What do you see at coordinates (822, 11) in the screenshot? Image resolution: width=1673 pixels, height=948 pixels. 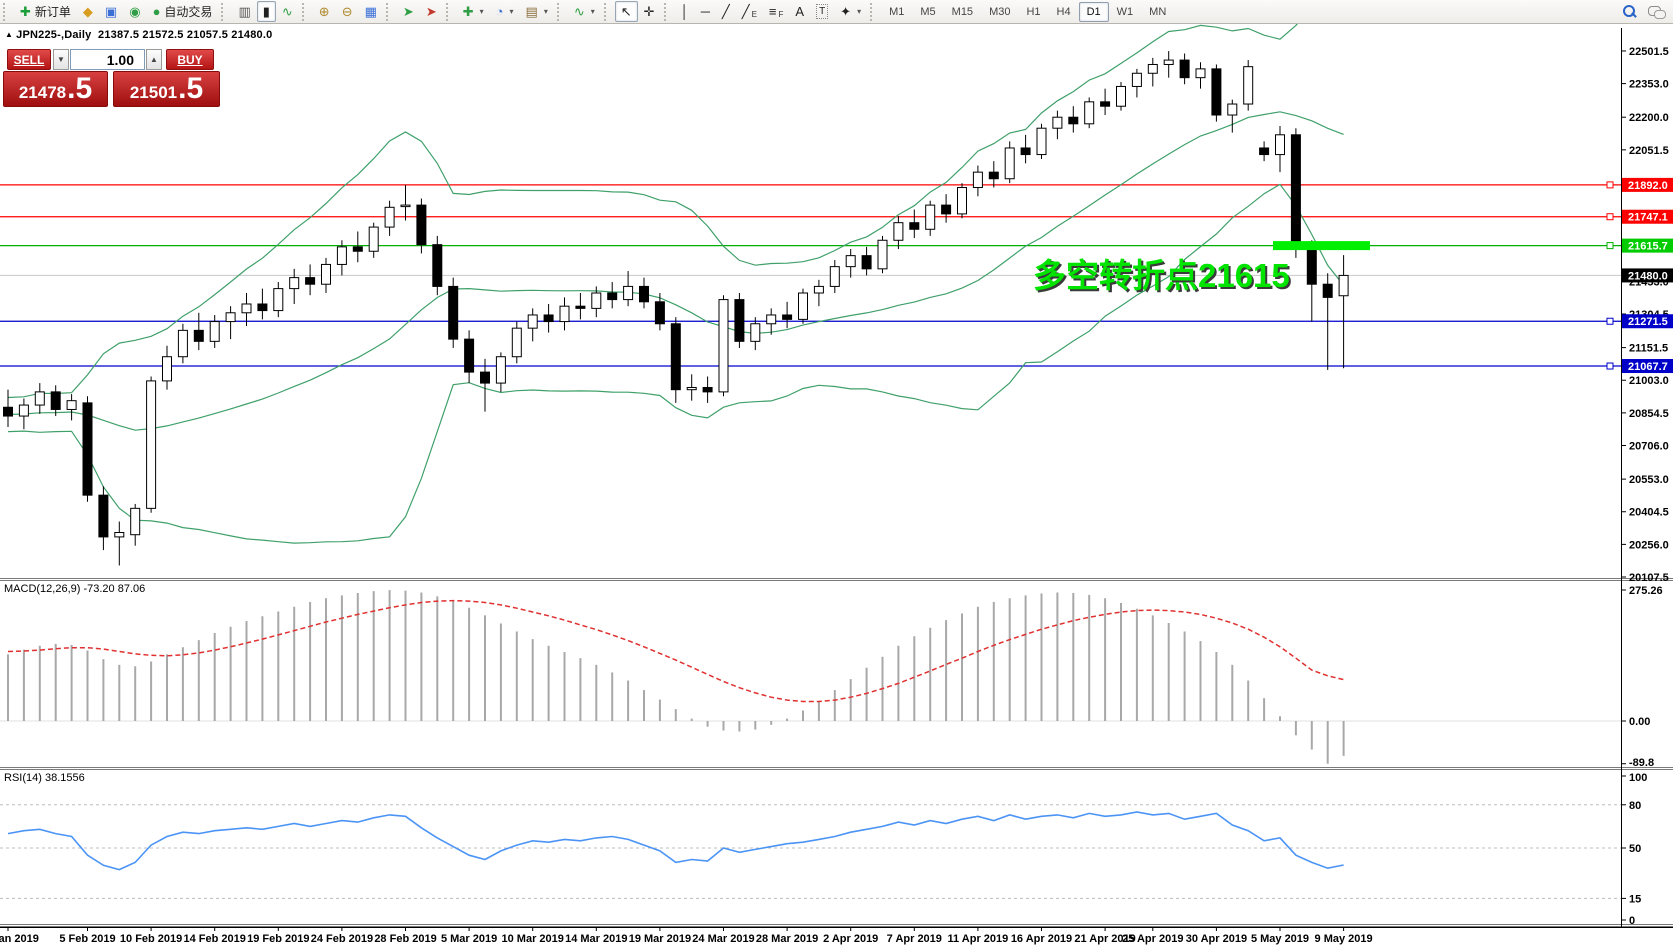 I see `text-label-icon-button: T` at bounding box center [822, 11].